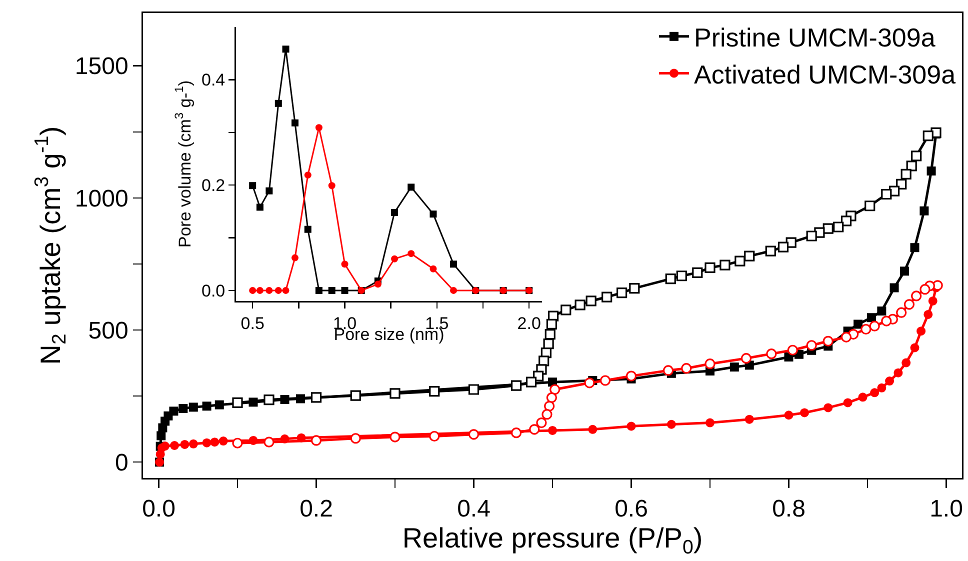 Image resolution: width=968 pixels, height=561 pixels. Describe the element at coordinates (473, 509) in the screenshot. I see `x-tick-label: 0.4` at that location.